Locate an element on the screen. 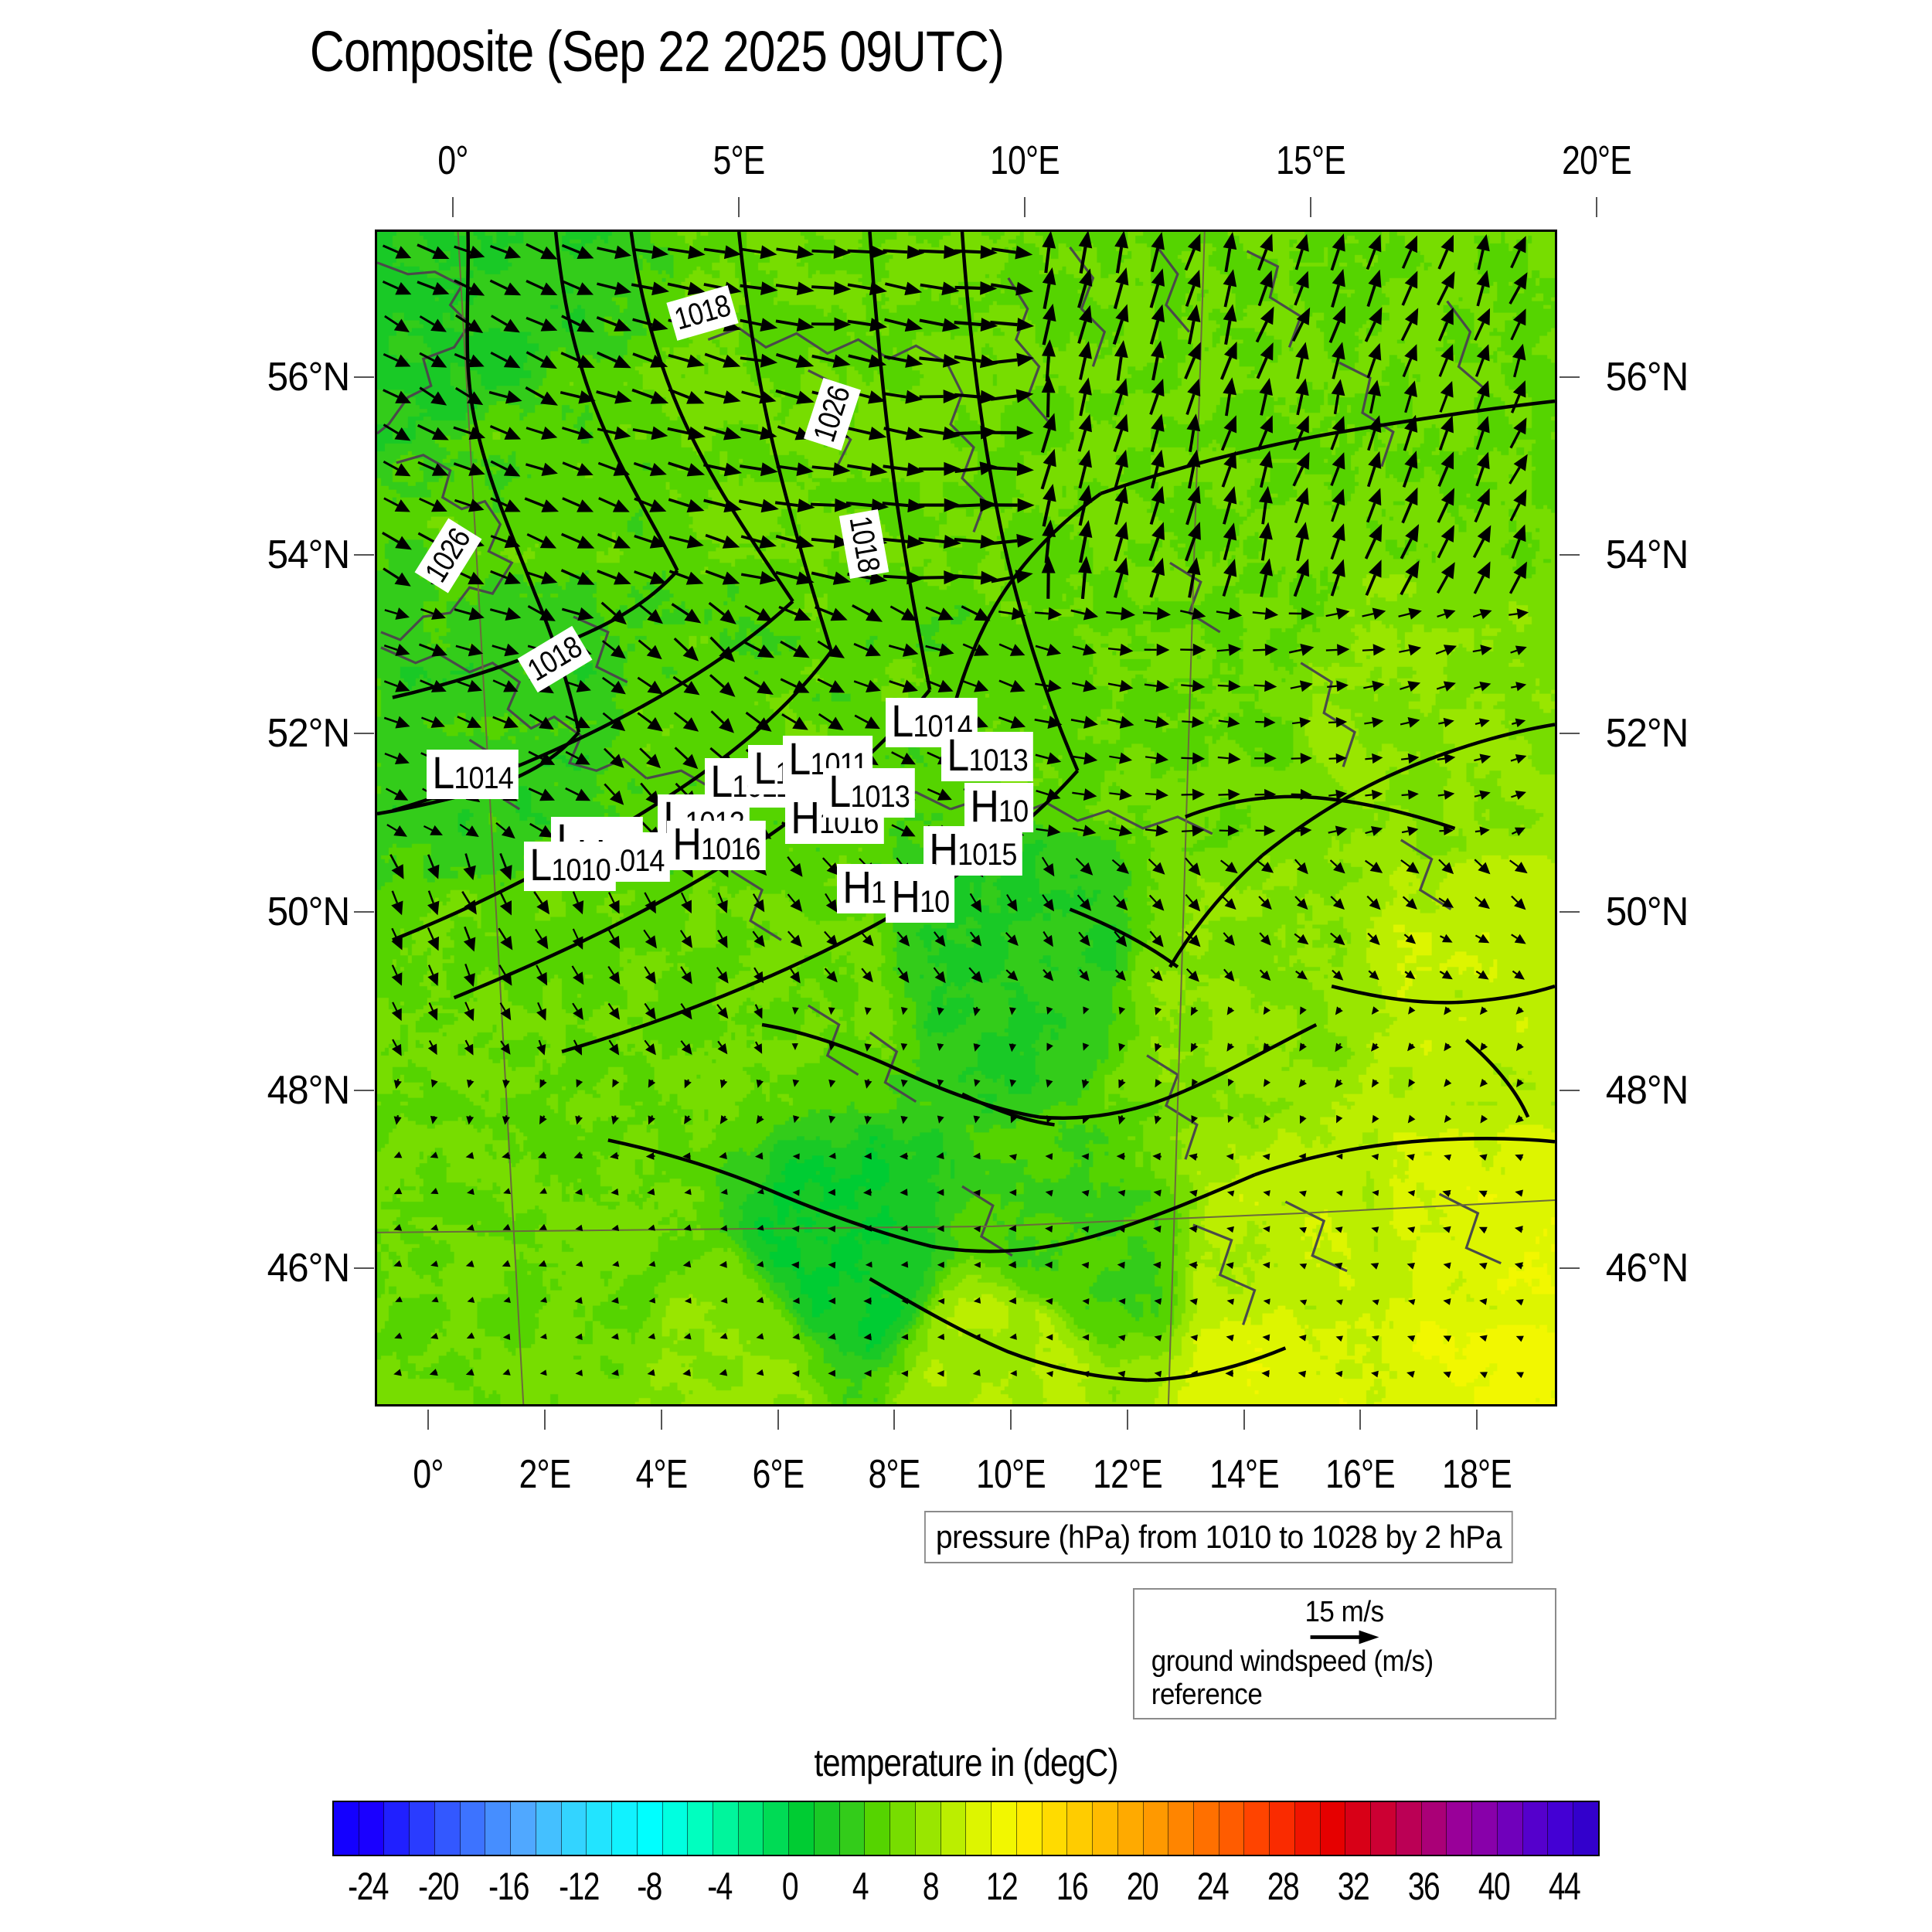  colorbar-tick-label: 12 is located at coordinates (1001, 1886).